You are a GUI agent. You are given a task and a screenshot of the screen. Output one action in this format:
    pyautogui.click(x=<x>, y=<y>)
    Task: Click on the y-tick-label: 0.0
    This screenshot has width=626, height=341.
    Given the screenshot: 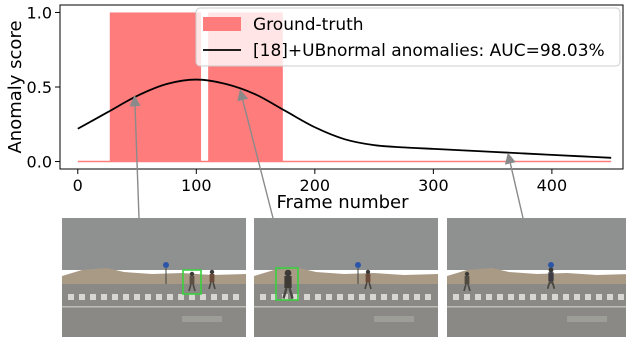 What is the action you would take?
    pyautogui.click(x=39, y=162)
    